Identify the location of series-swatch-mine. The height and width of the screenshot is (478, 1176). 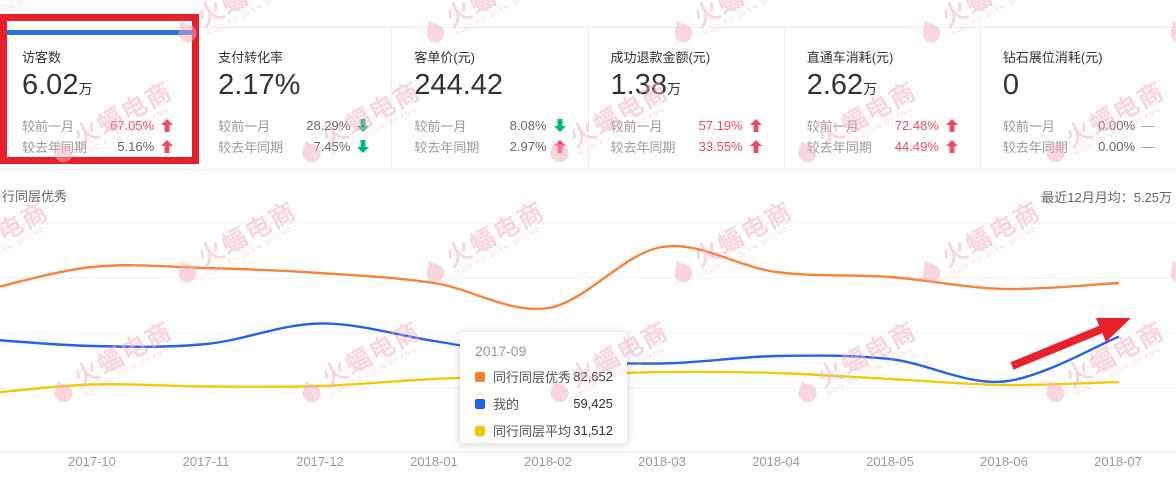
(480, 403).